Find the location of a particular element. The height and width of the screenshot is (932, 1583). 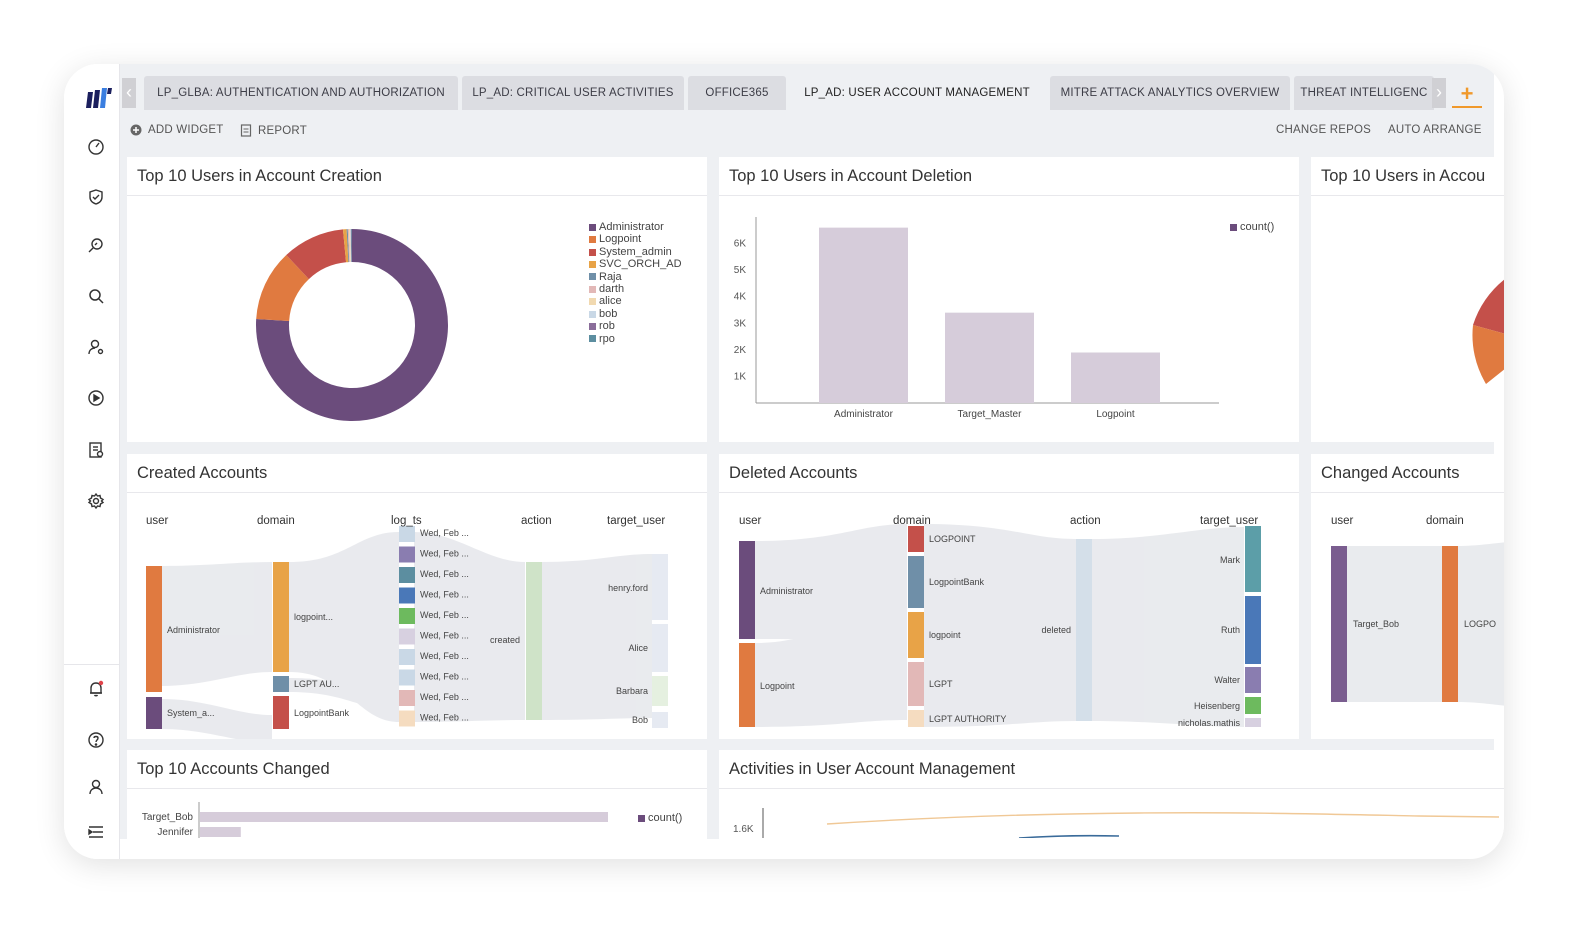

pie-slice-bob is located at coordinates (351, 246).